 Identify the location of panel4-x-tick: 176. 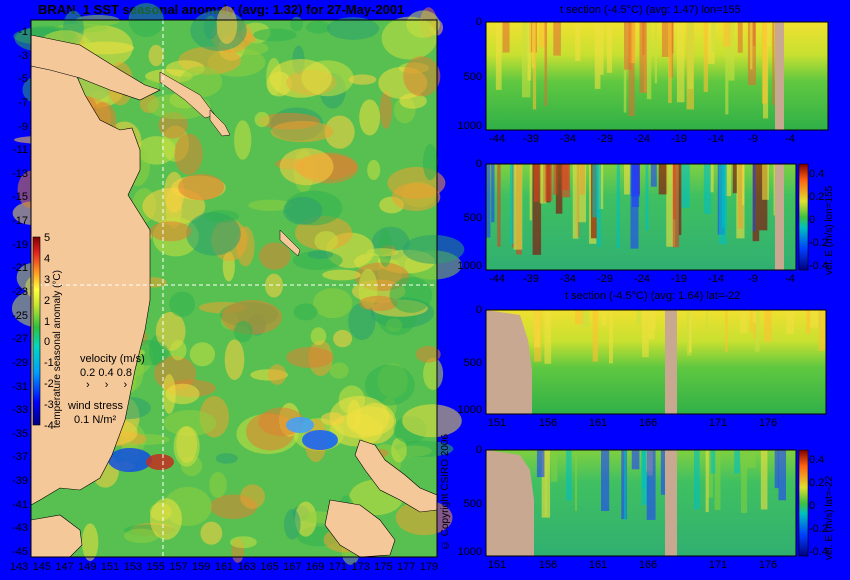
(768, 565).